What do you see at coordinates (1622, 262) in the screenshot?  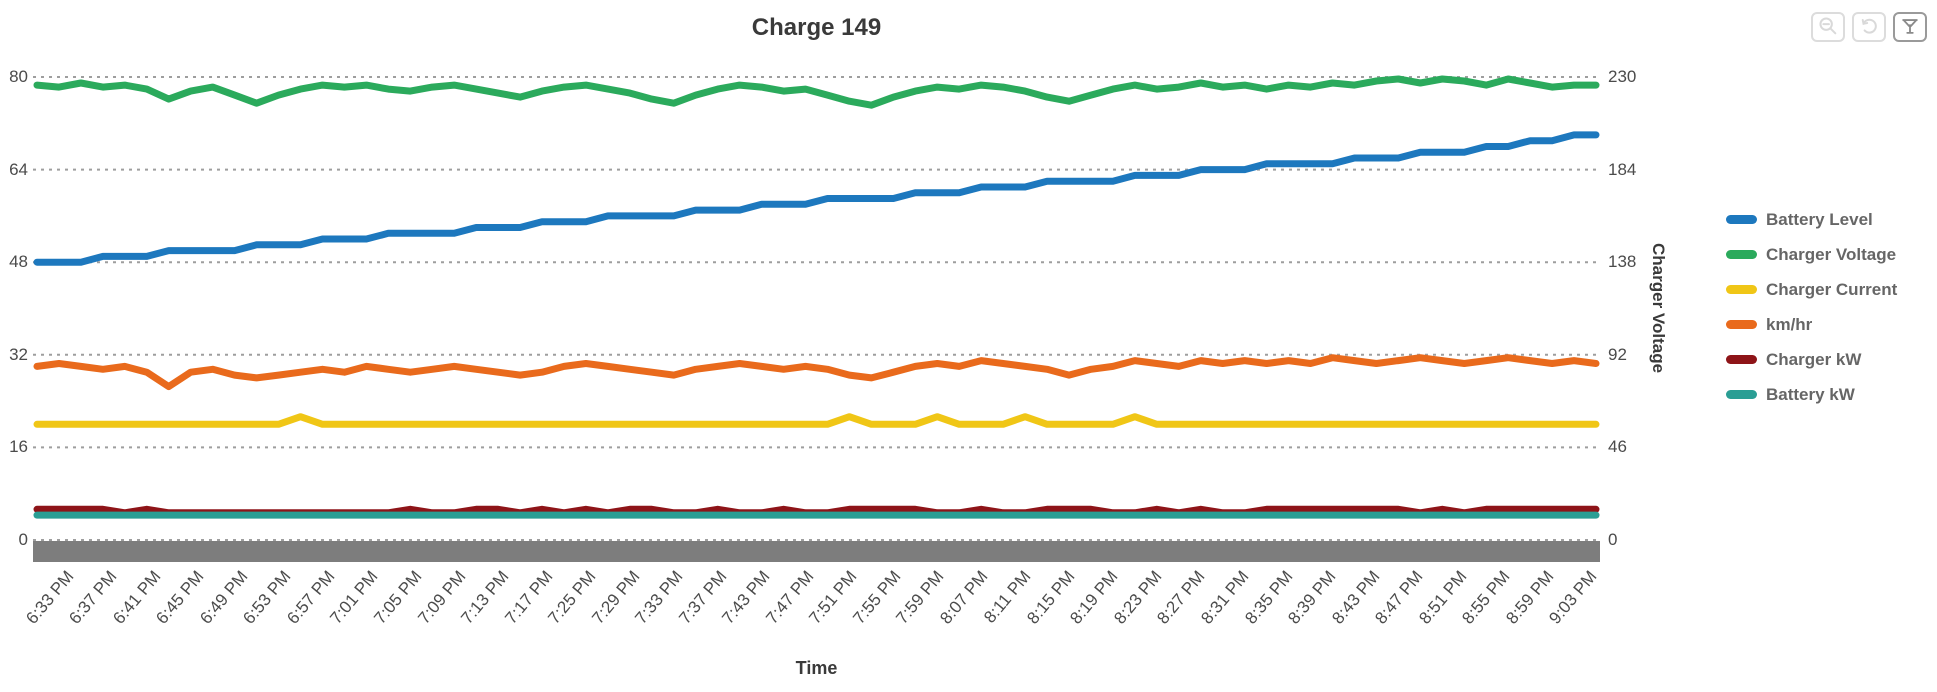 I see `y-axis-tick-label: 138` at bounding box center [1622, 262].